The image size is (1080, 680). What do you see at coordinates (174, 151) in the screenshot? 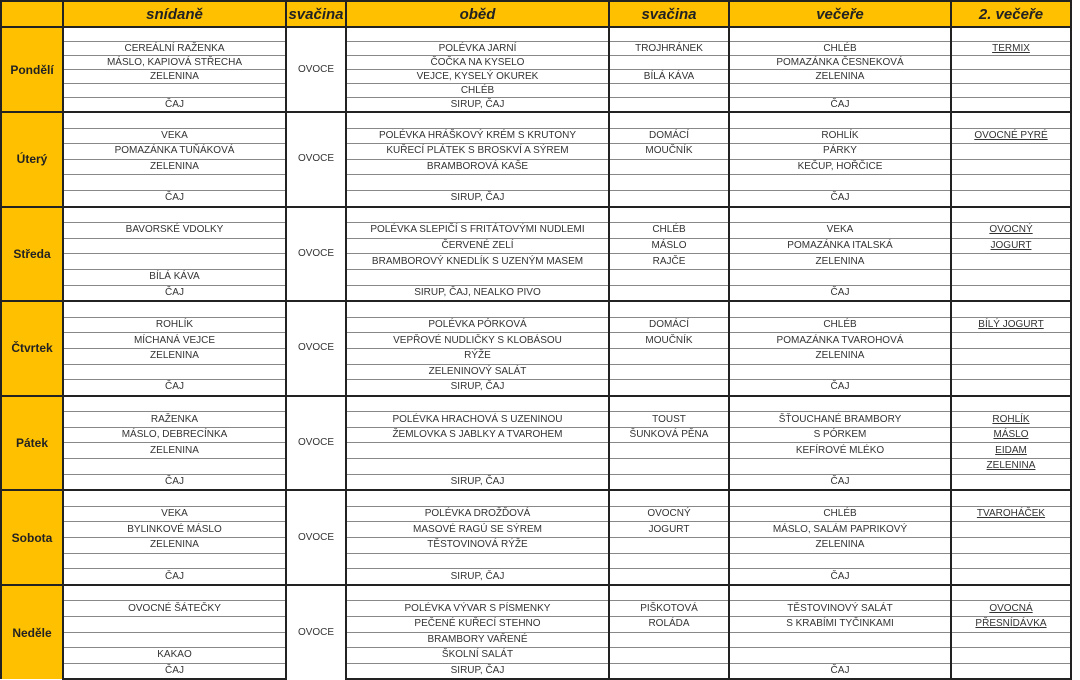
I see `cell-breakfast: POMAZÁNKA TUŇÁKOVÁ` at bounding box center [174, 151].